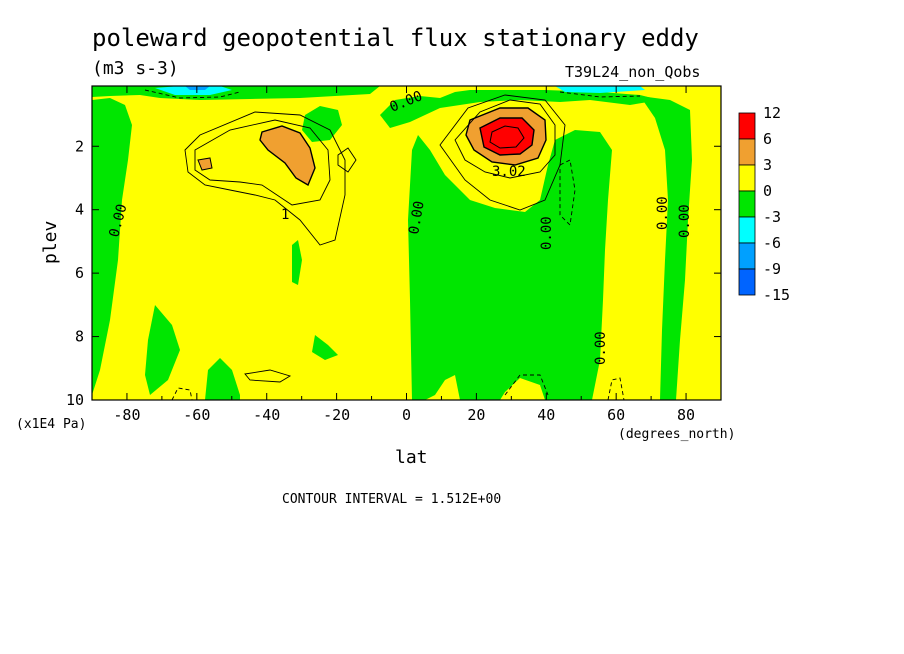  Describe the element at coordinates (372, 147) in the screenshot. I see `positive-cores` at that location.